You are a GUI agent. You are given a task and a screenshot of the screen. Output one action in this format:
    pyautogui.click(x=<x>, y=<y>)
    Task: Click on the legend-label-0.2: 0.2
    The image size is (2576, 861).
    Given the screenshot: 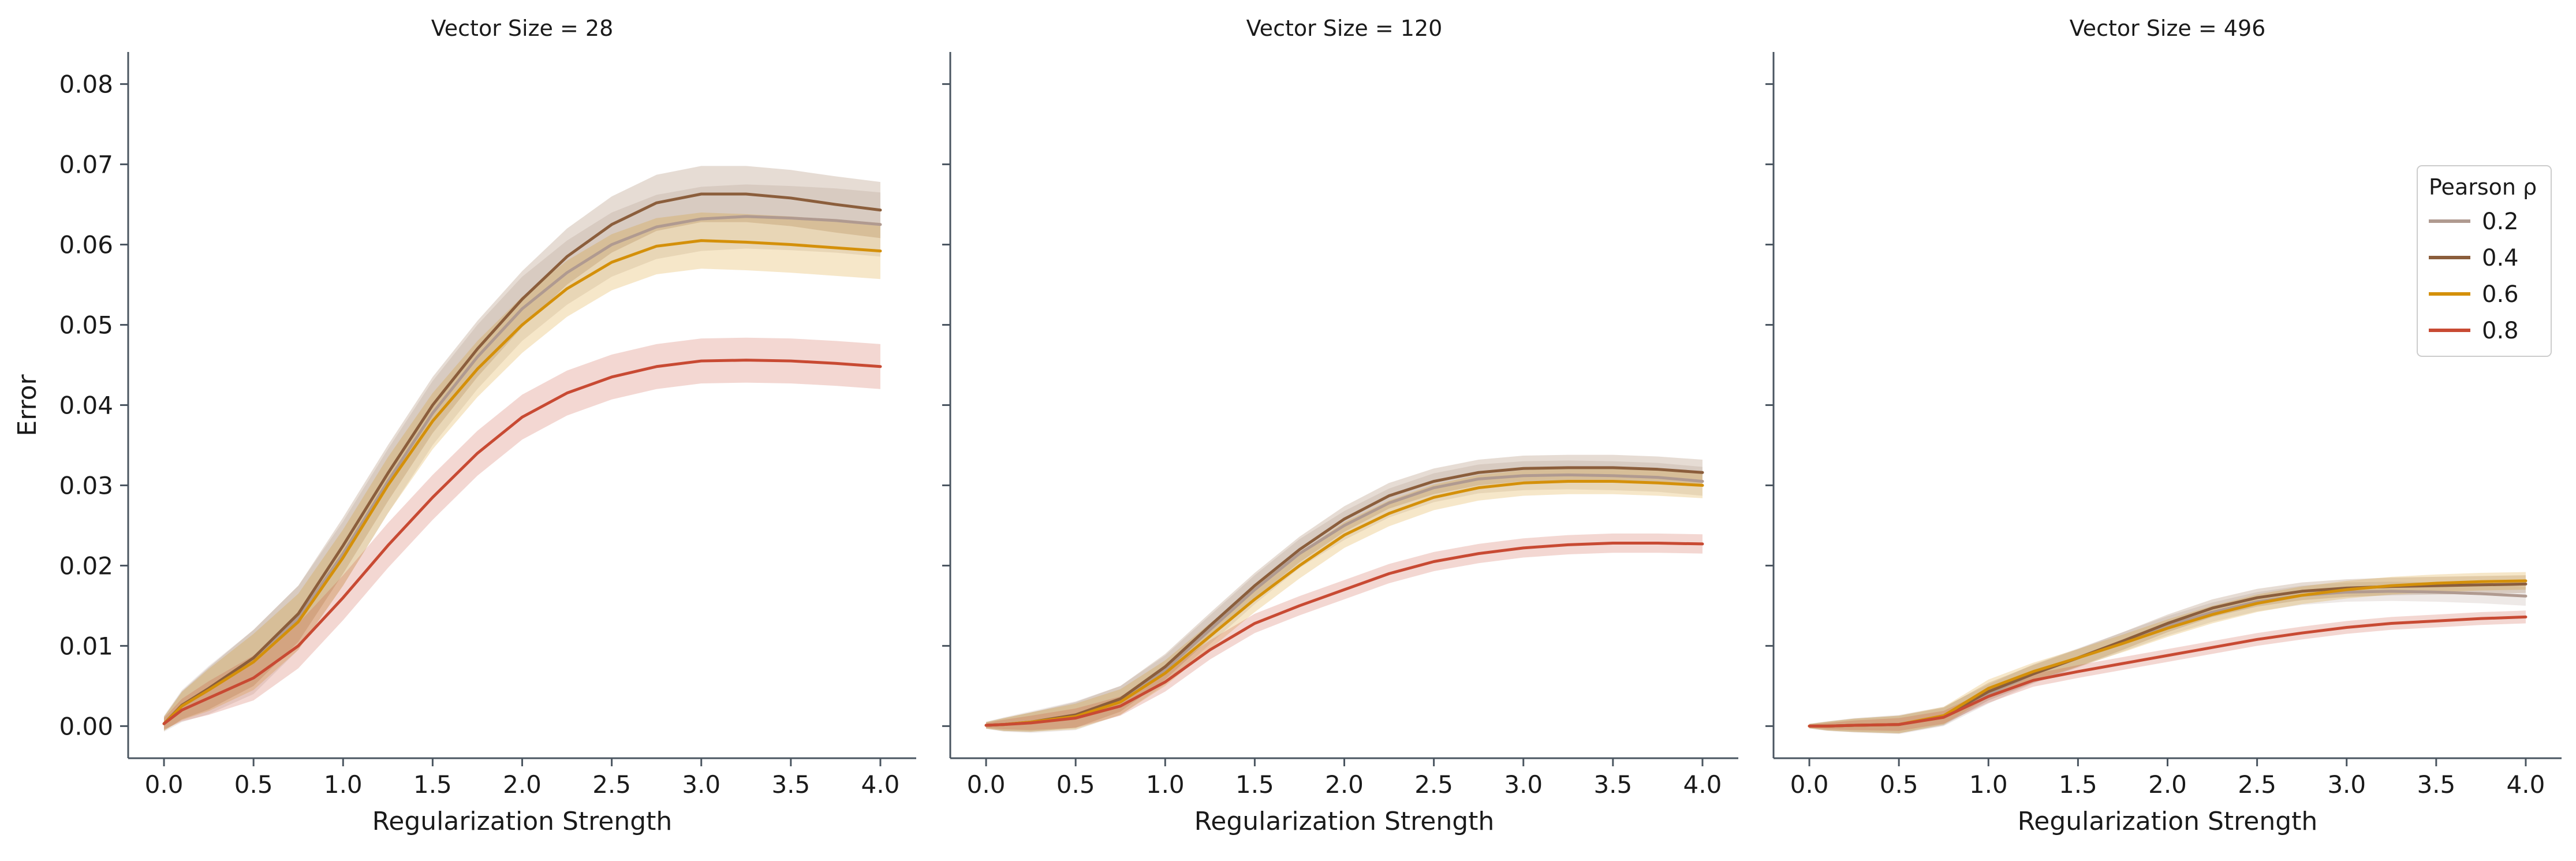 What is the action you would take?
    pyautogui.click(x=2500, y=221)
    